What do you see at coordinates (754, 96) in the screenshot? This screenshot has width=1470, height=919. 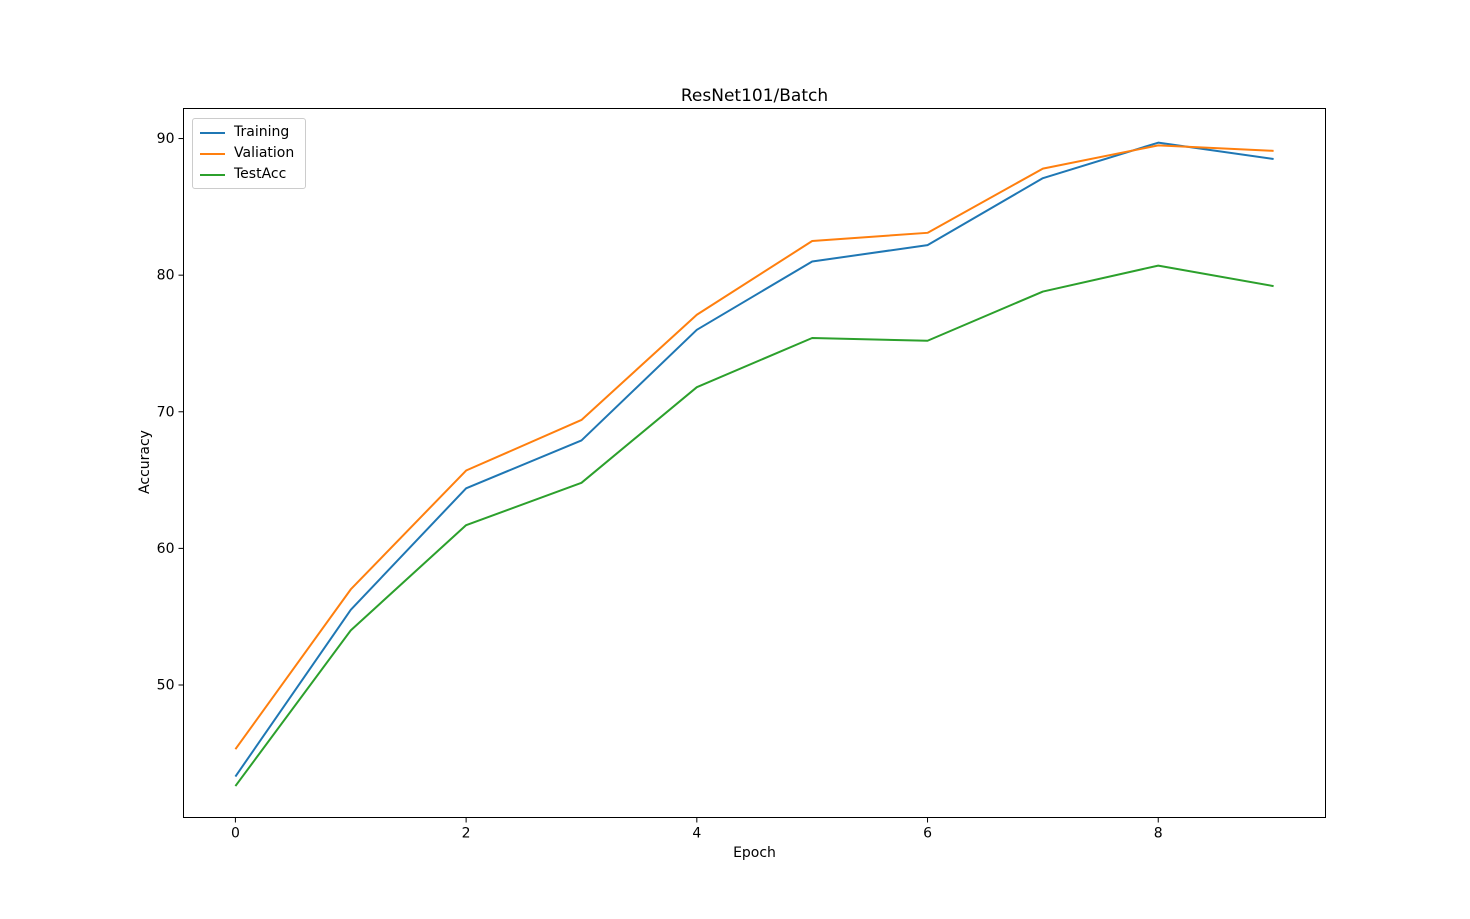 I see `chart-title: ResNet101/Batch` at bounding box center [754, 96].